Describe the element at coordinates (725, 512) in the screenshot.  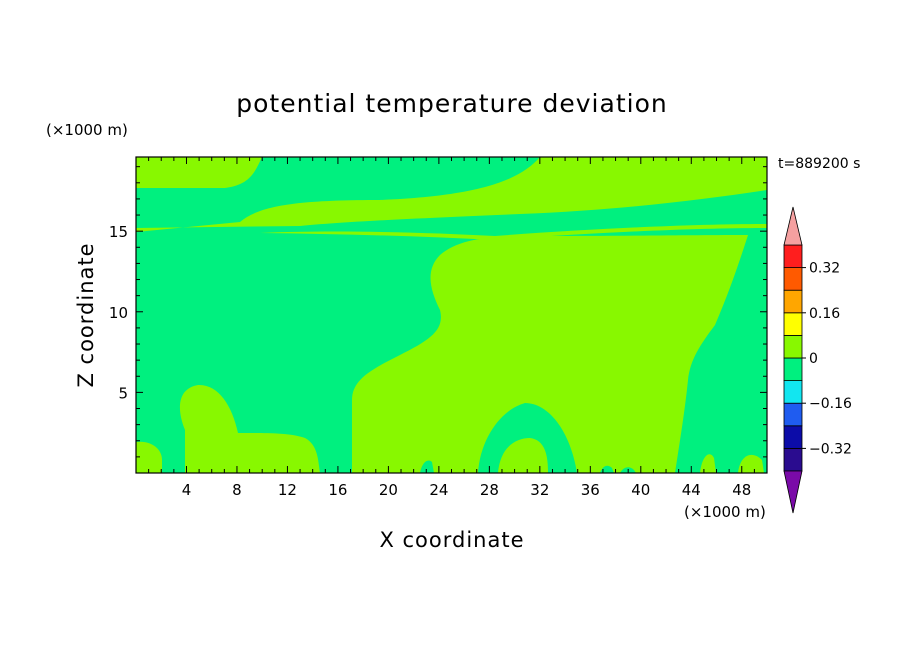
I see `x-unit-label: (×1000 m)` at that location.